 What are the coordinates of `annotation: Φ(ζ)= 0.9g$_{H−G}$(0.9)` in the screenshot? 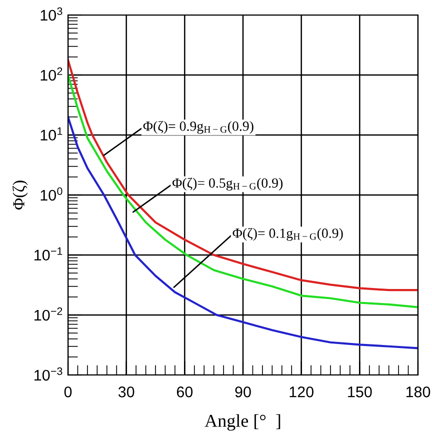 It's located at (198, 127).